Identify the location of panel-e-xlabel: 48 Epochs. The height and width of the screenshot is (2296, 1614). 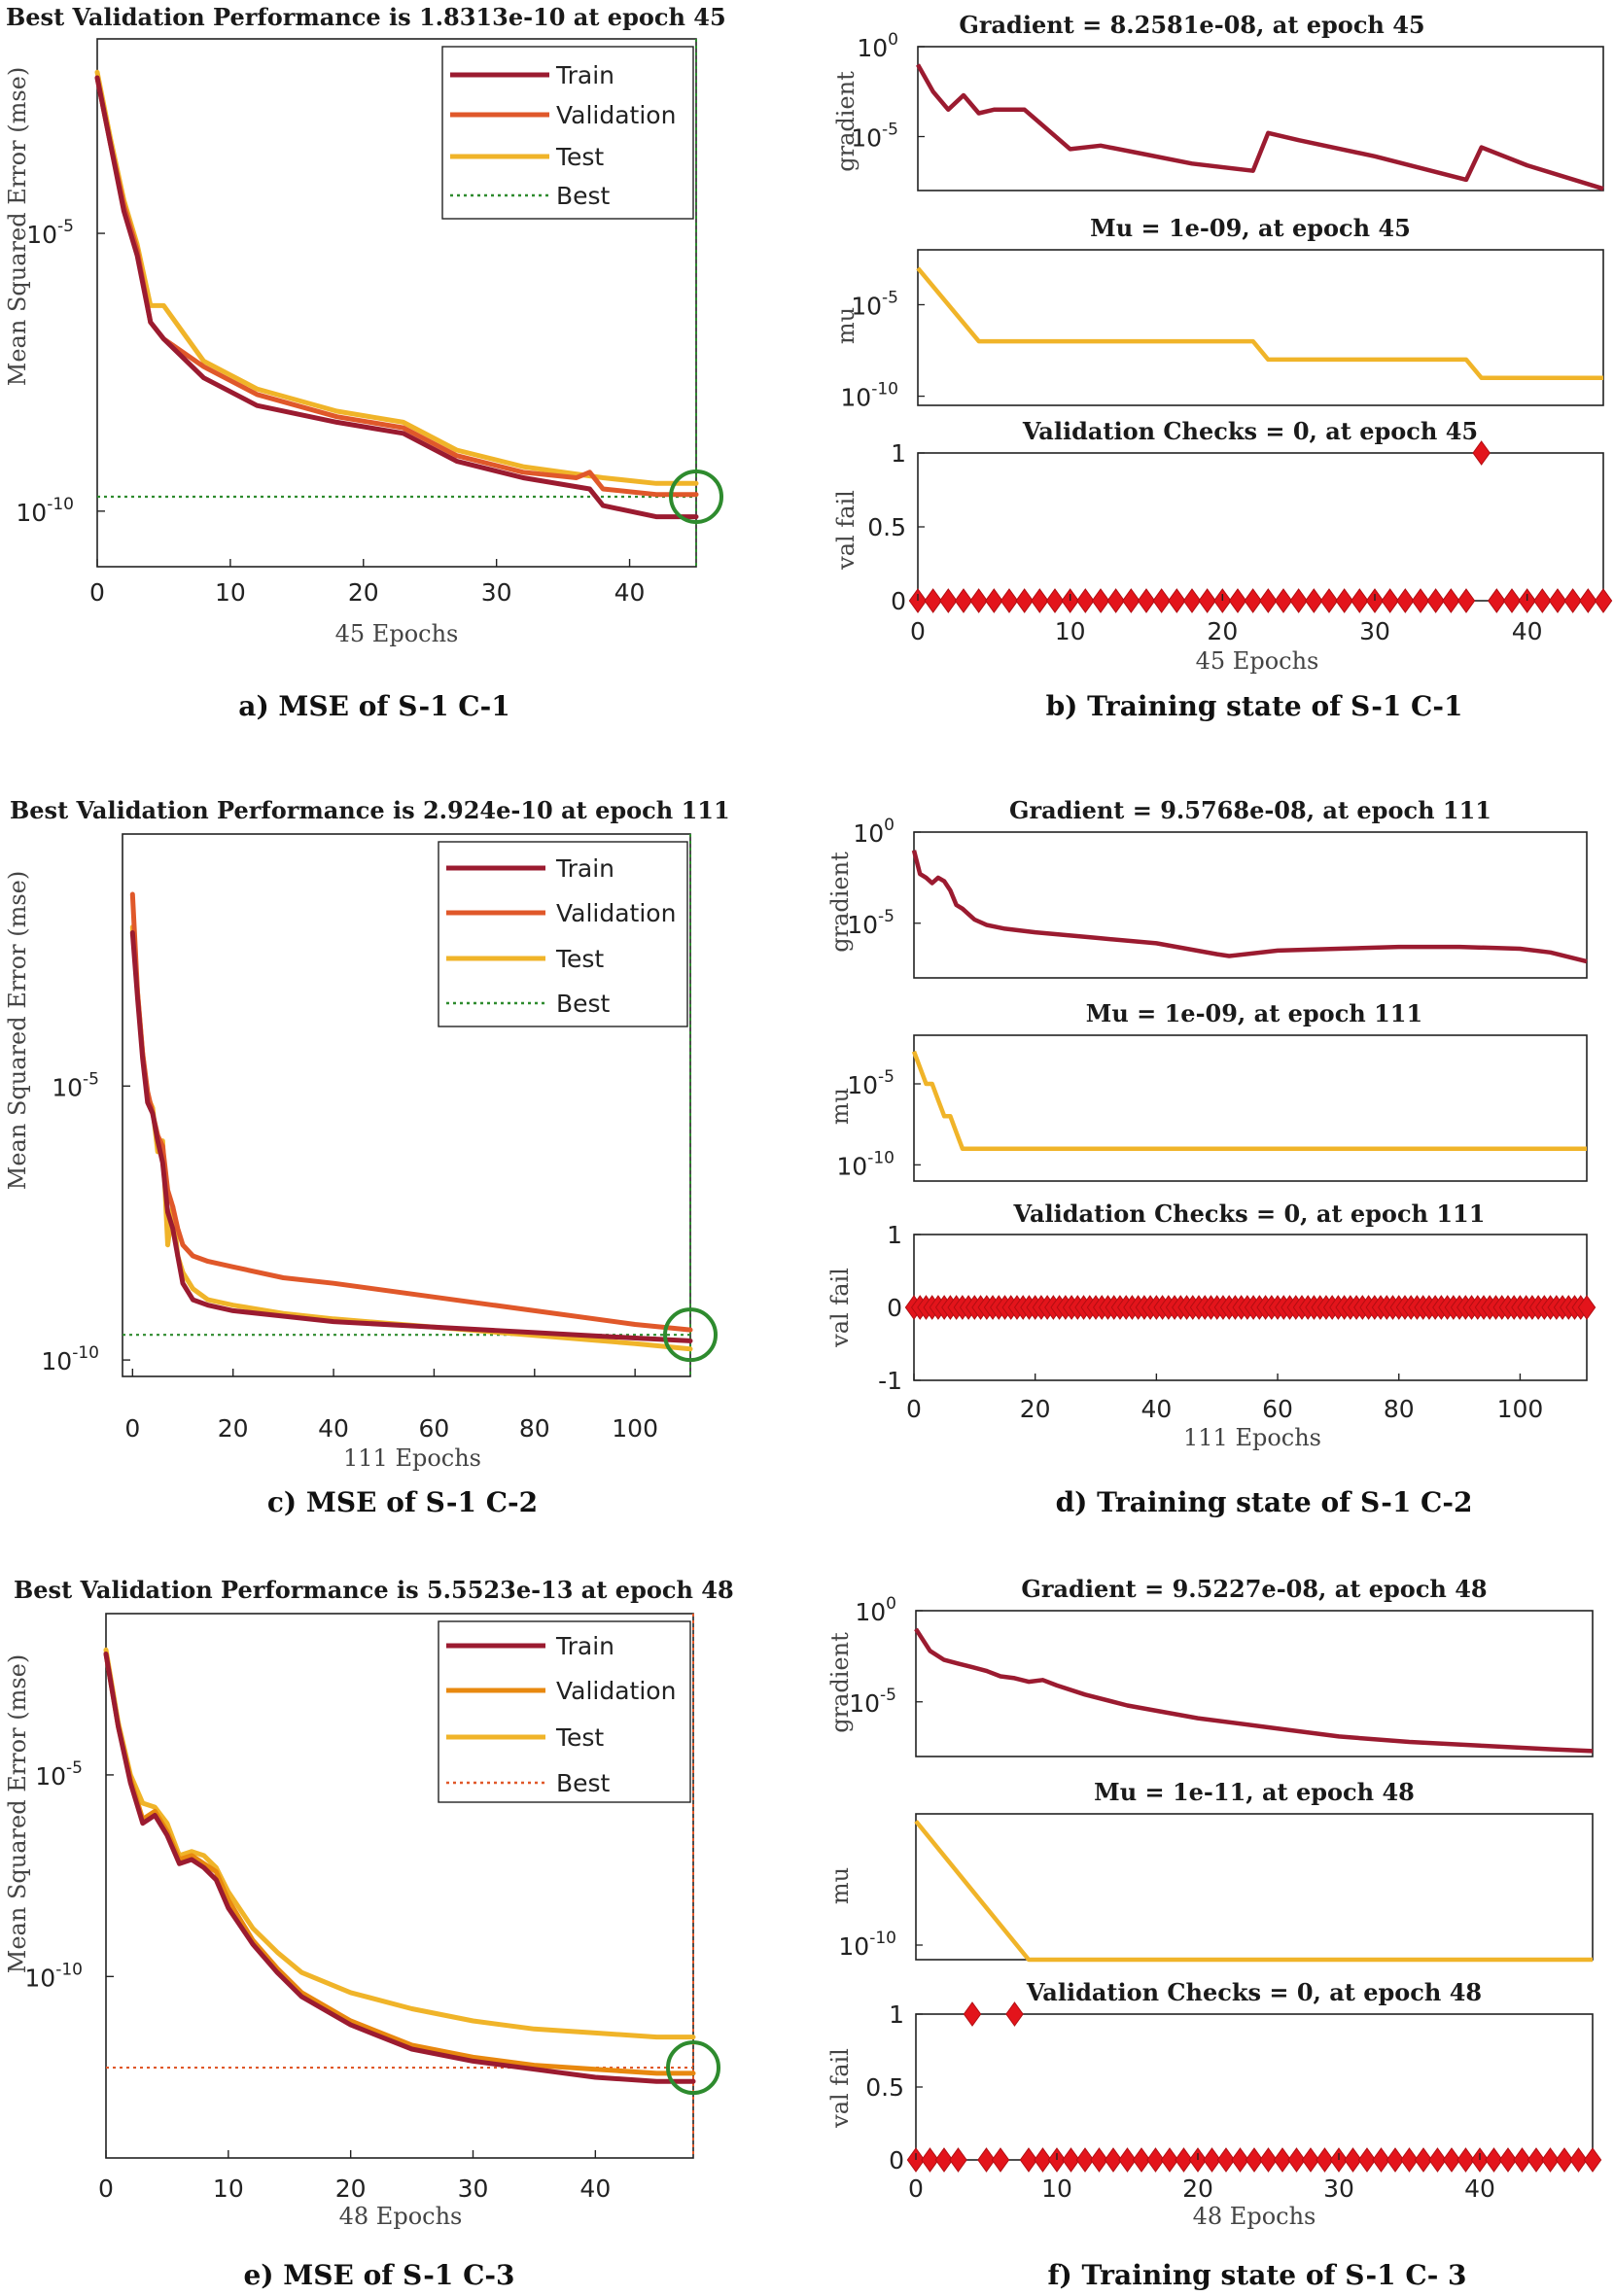
(401, 2216).